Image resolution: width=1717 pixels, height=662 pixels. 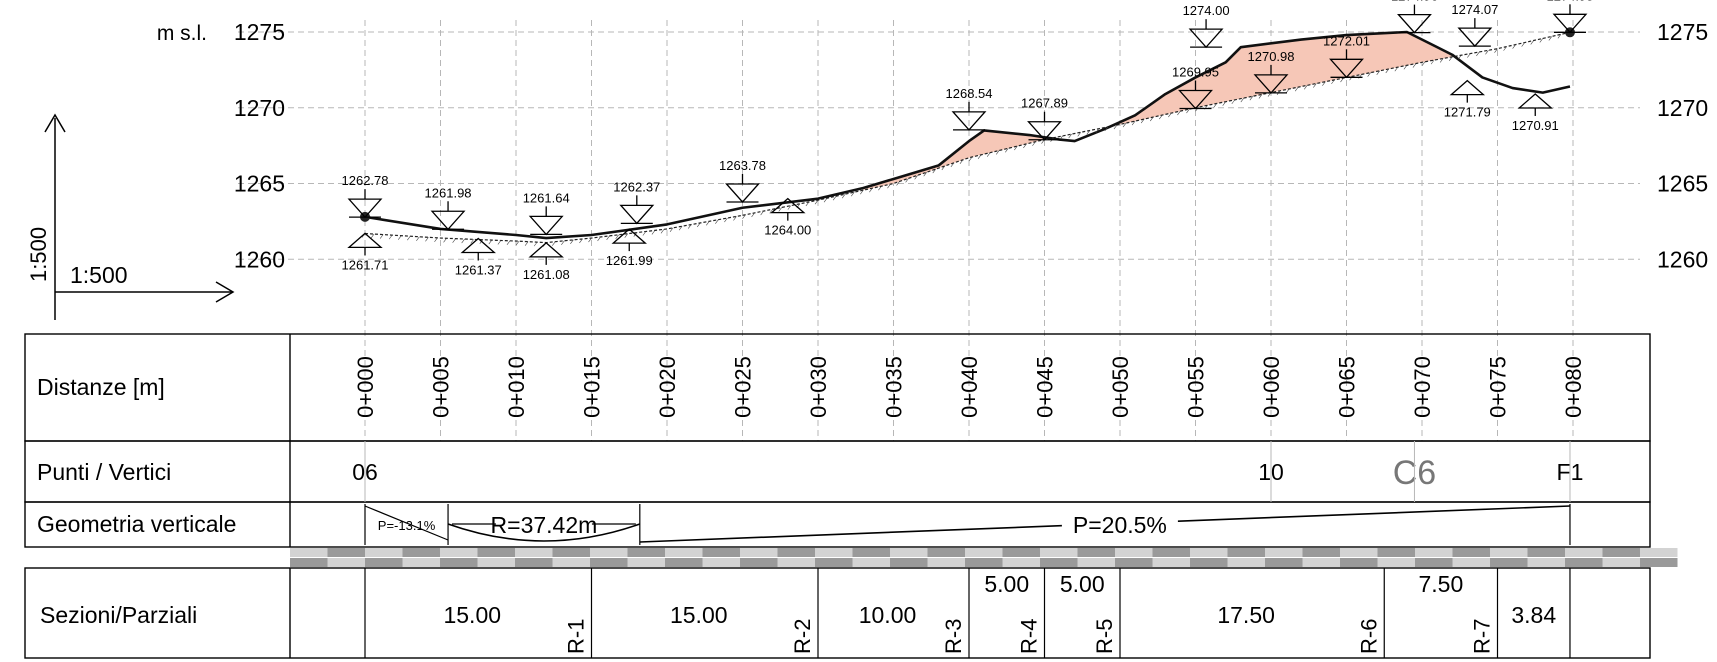 What do you see at coordinates (636, 186) in the screenshot?
I see `elevation-label: 1262.37` at bounding box center [636, 186].